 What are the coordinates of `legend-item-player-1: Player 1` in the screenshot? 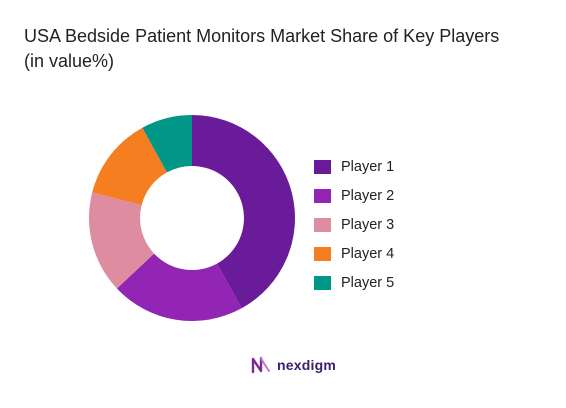 It's located at (354, 166).